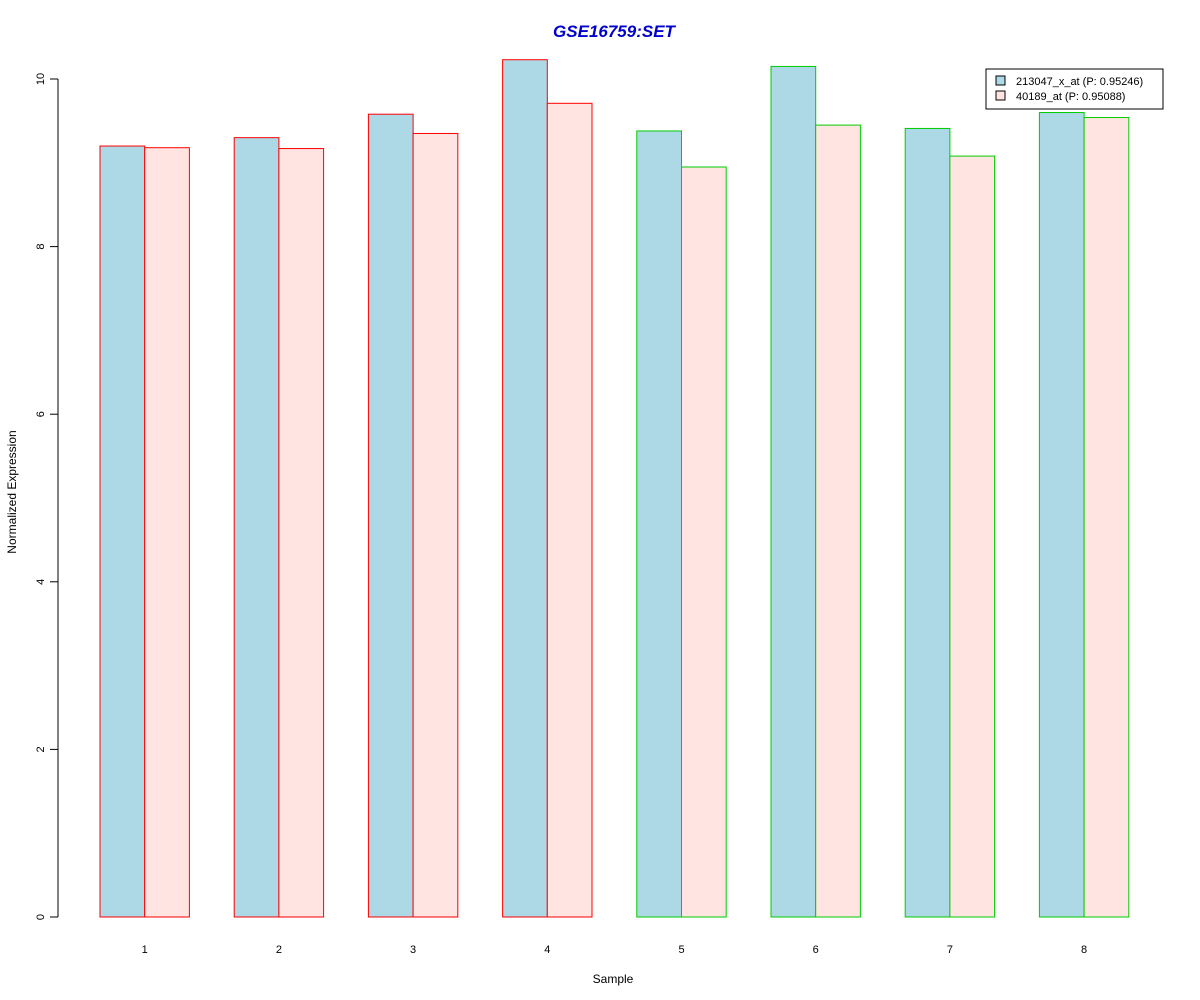 The image size is (1200, 1000). Describe the element at coordinates (816, 950) in the screenshot. I see `x-tick-label: 6` at that location.